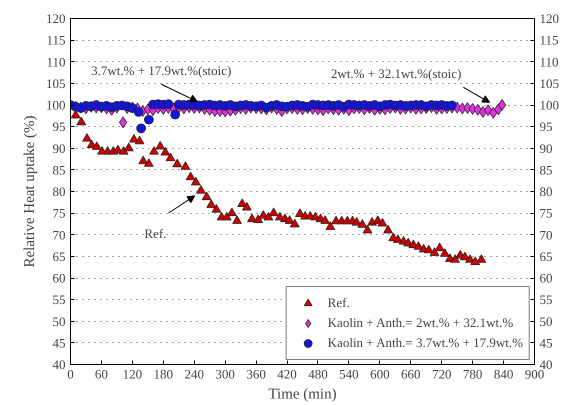 This screenshot has width=584, height=405. What do you see at coordinates (161, 70) in the screenshot?
I see `annotation: 3.7wt.% + 17.9wt.%(stoic)` at bounding box center [161, 70].